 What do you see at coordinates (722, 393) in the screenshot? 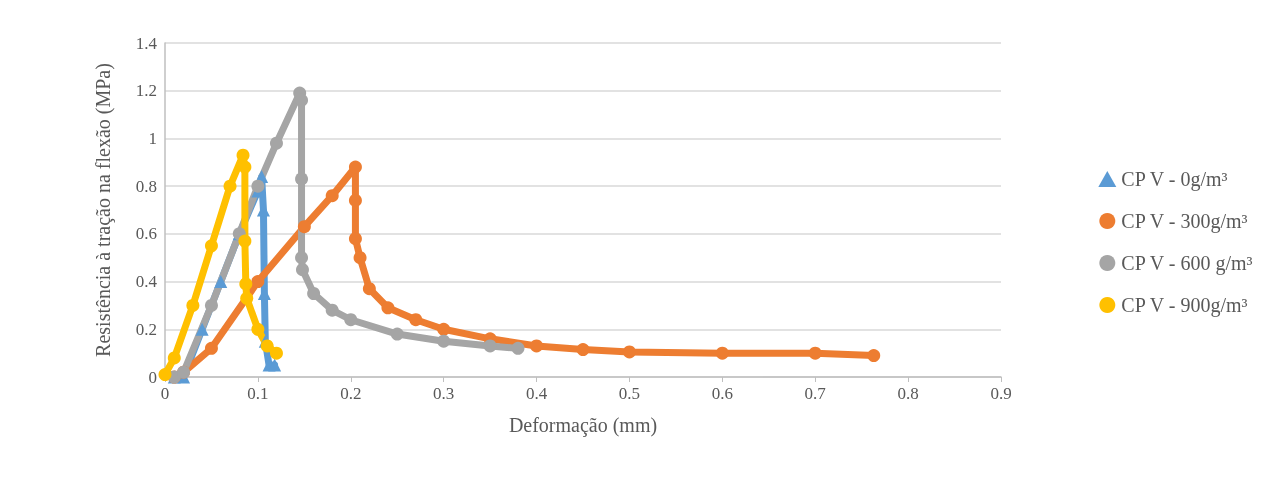
I see `x-tick-label: 0.6` at bounding box center [722, 393].